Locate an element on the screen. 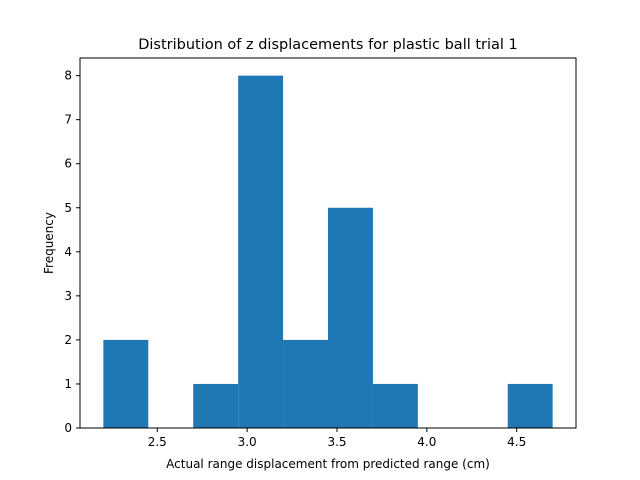 The width and height of the screenshot is (640, 480). y-ticks-group: 0 1 2 3 4 5 6 7 8 is located at coordinates (72, 252).